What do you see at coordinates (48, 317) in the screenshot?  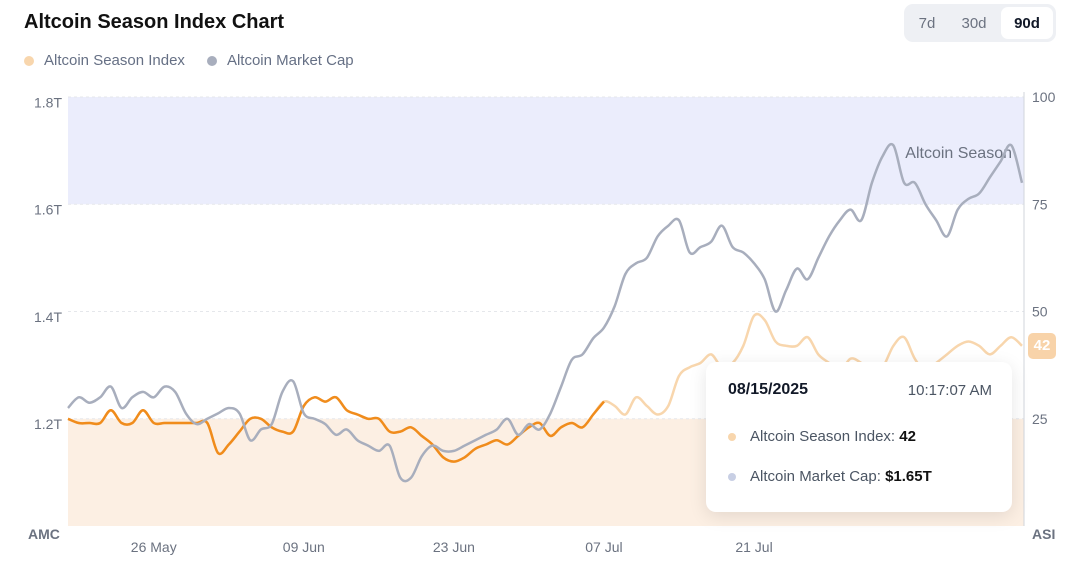 I see `left-tick-label: 1.4T` at bounding box center [48, 317].